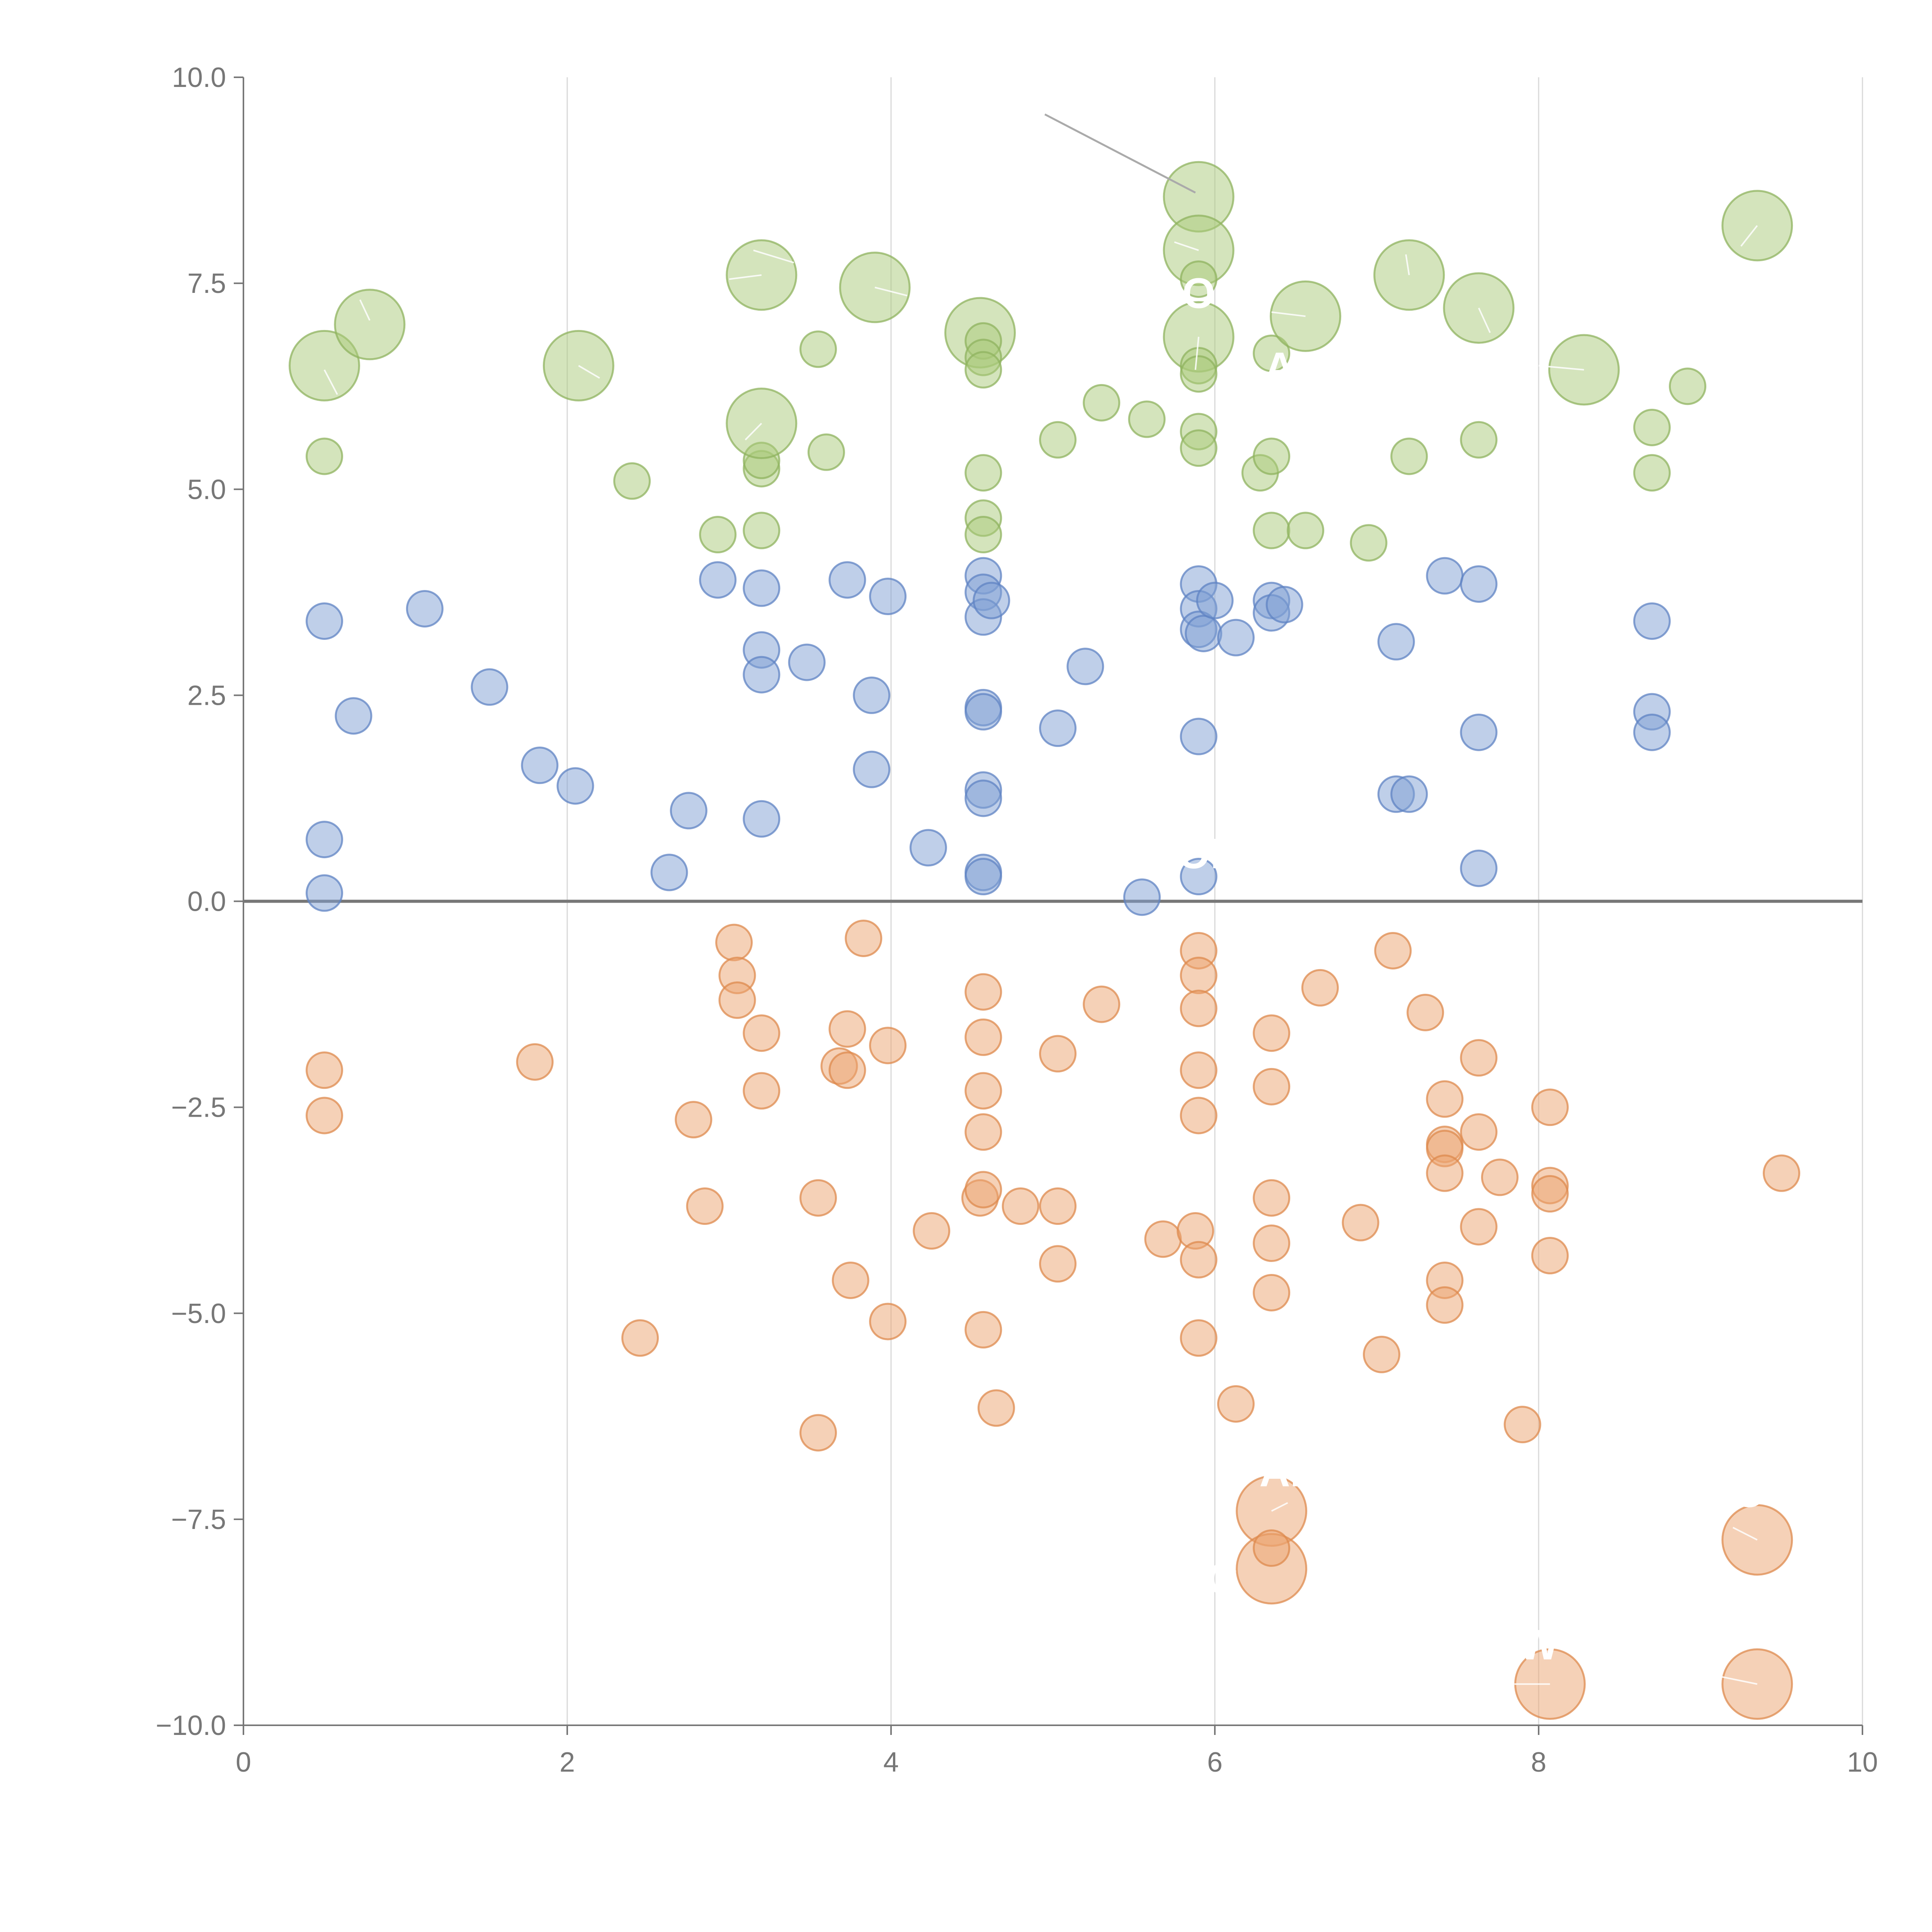 The height and width of the screenshot is (1932, 1932). What do you see at coordinates (1750, 1492) in the screenshot?
I see `annotation-label-3: O` at bounding box center [1750, 1492].